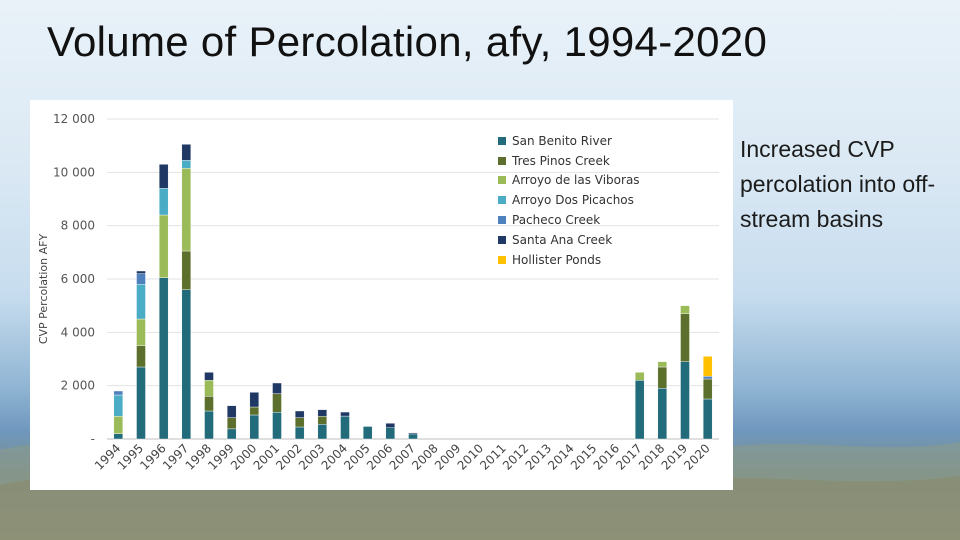 The image size is (960, 540). I want to click on legend-label: San Benito River, so click(562, 140).